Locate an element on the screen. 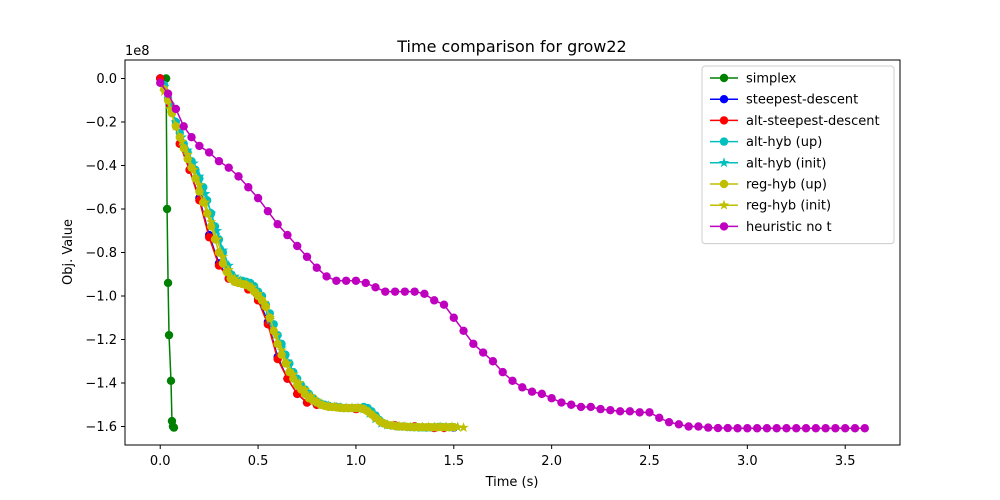 This screenshot has height=500, width=1000. legend-label: reg-hyb (init) is located at coordinates (788, 206).